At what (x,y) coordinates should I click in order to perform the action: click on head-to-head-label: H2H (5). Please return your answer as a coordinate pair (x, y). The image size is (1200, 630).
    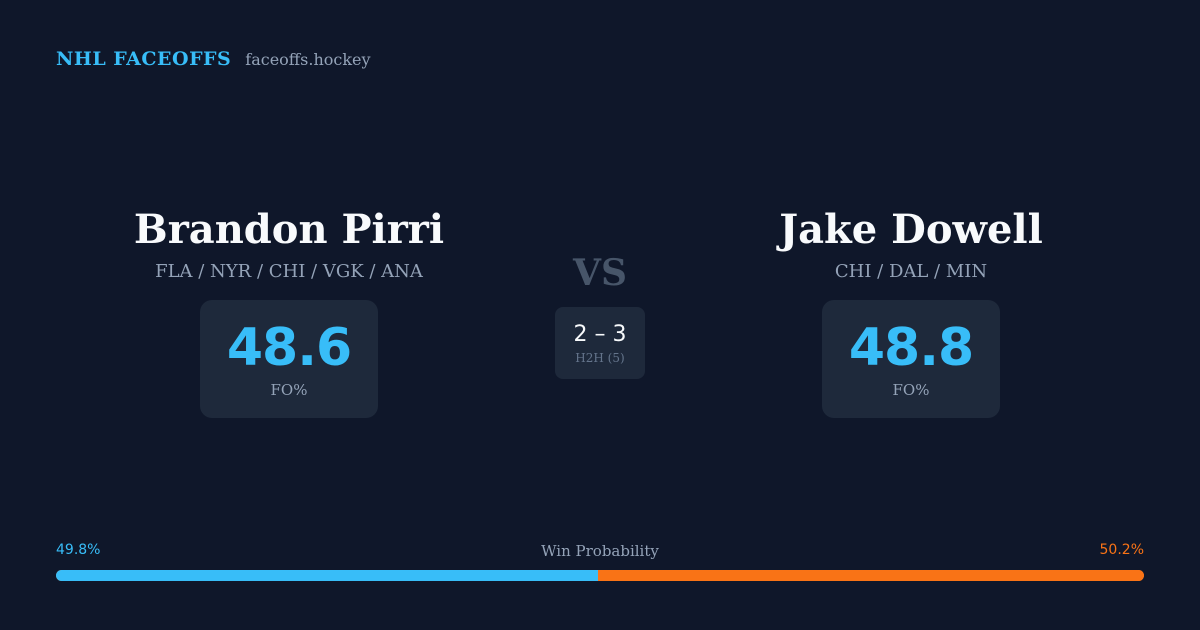
    Looking at the image, I should click on (600, 358).